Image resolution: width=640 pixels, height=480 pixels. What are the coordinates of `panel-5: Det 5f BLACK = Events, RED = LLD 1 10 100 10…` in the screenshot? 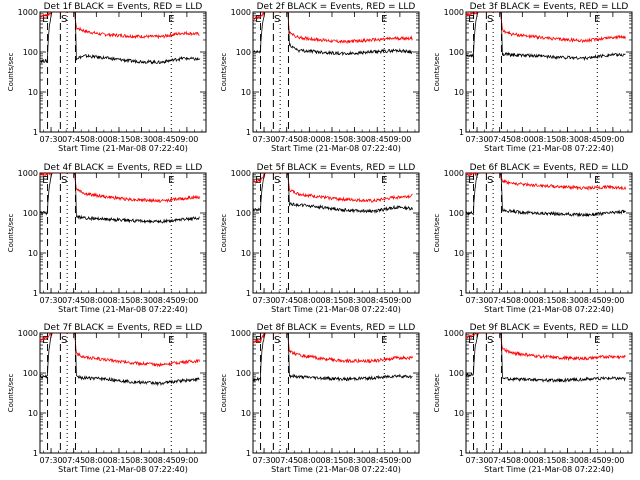 It's located at (320, 238).